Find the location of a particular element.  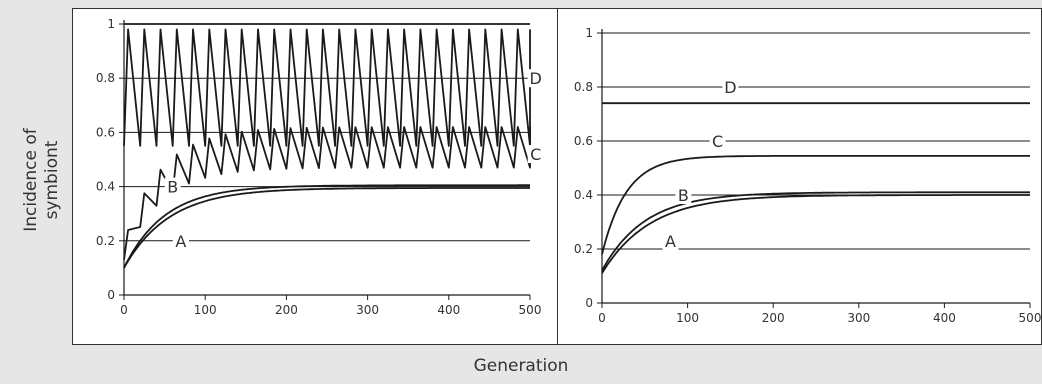

x-axis-label: Generation is located at coordinates (521, 366).